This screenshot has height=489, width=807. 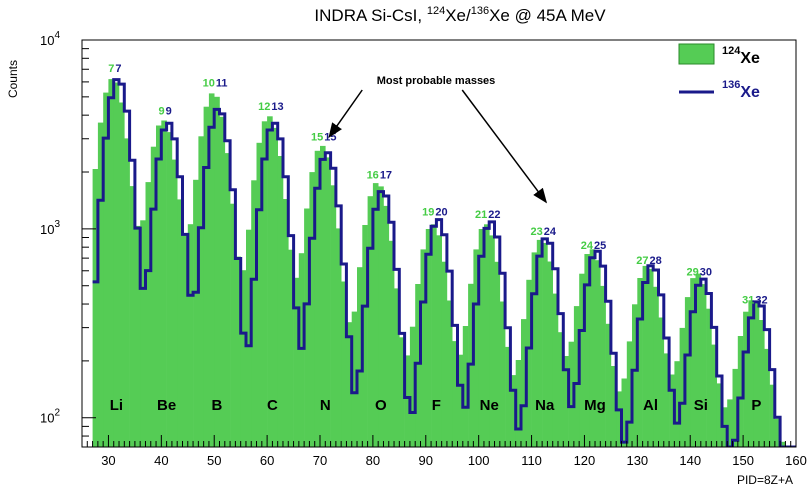 I want to click on legend-label-xe124: 124Xe, so click(x=741, y=56).